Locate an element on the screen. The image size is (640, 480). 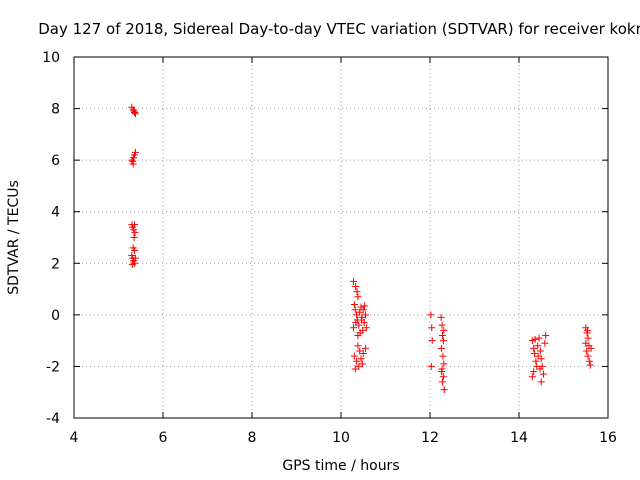
y-tick-label: -4 is located at coordinates (53, 419).